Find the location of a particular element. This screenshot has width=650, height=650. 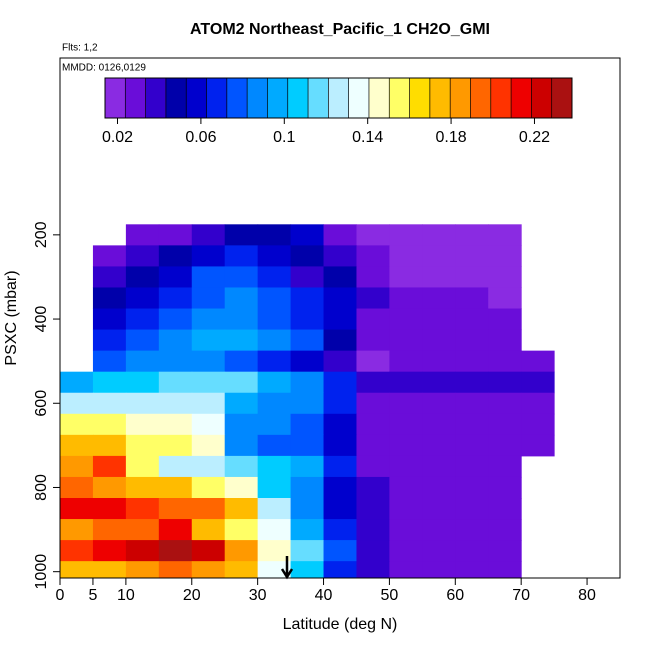

y-tick-label: 200 is located at coordinates (41, 234).